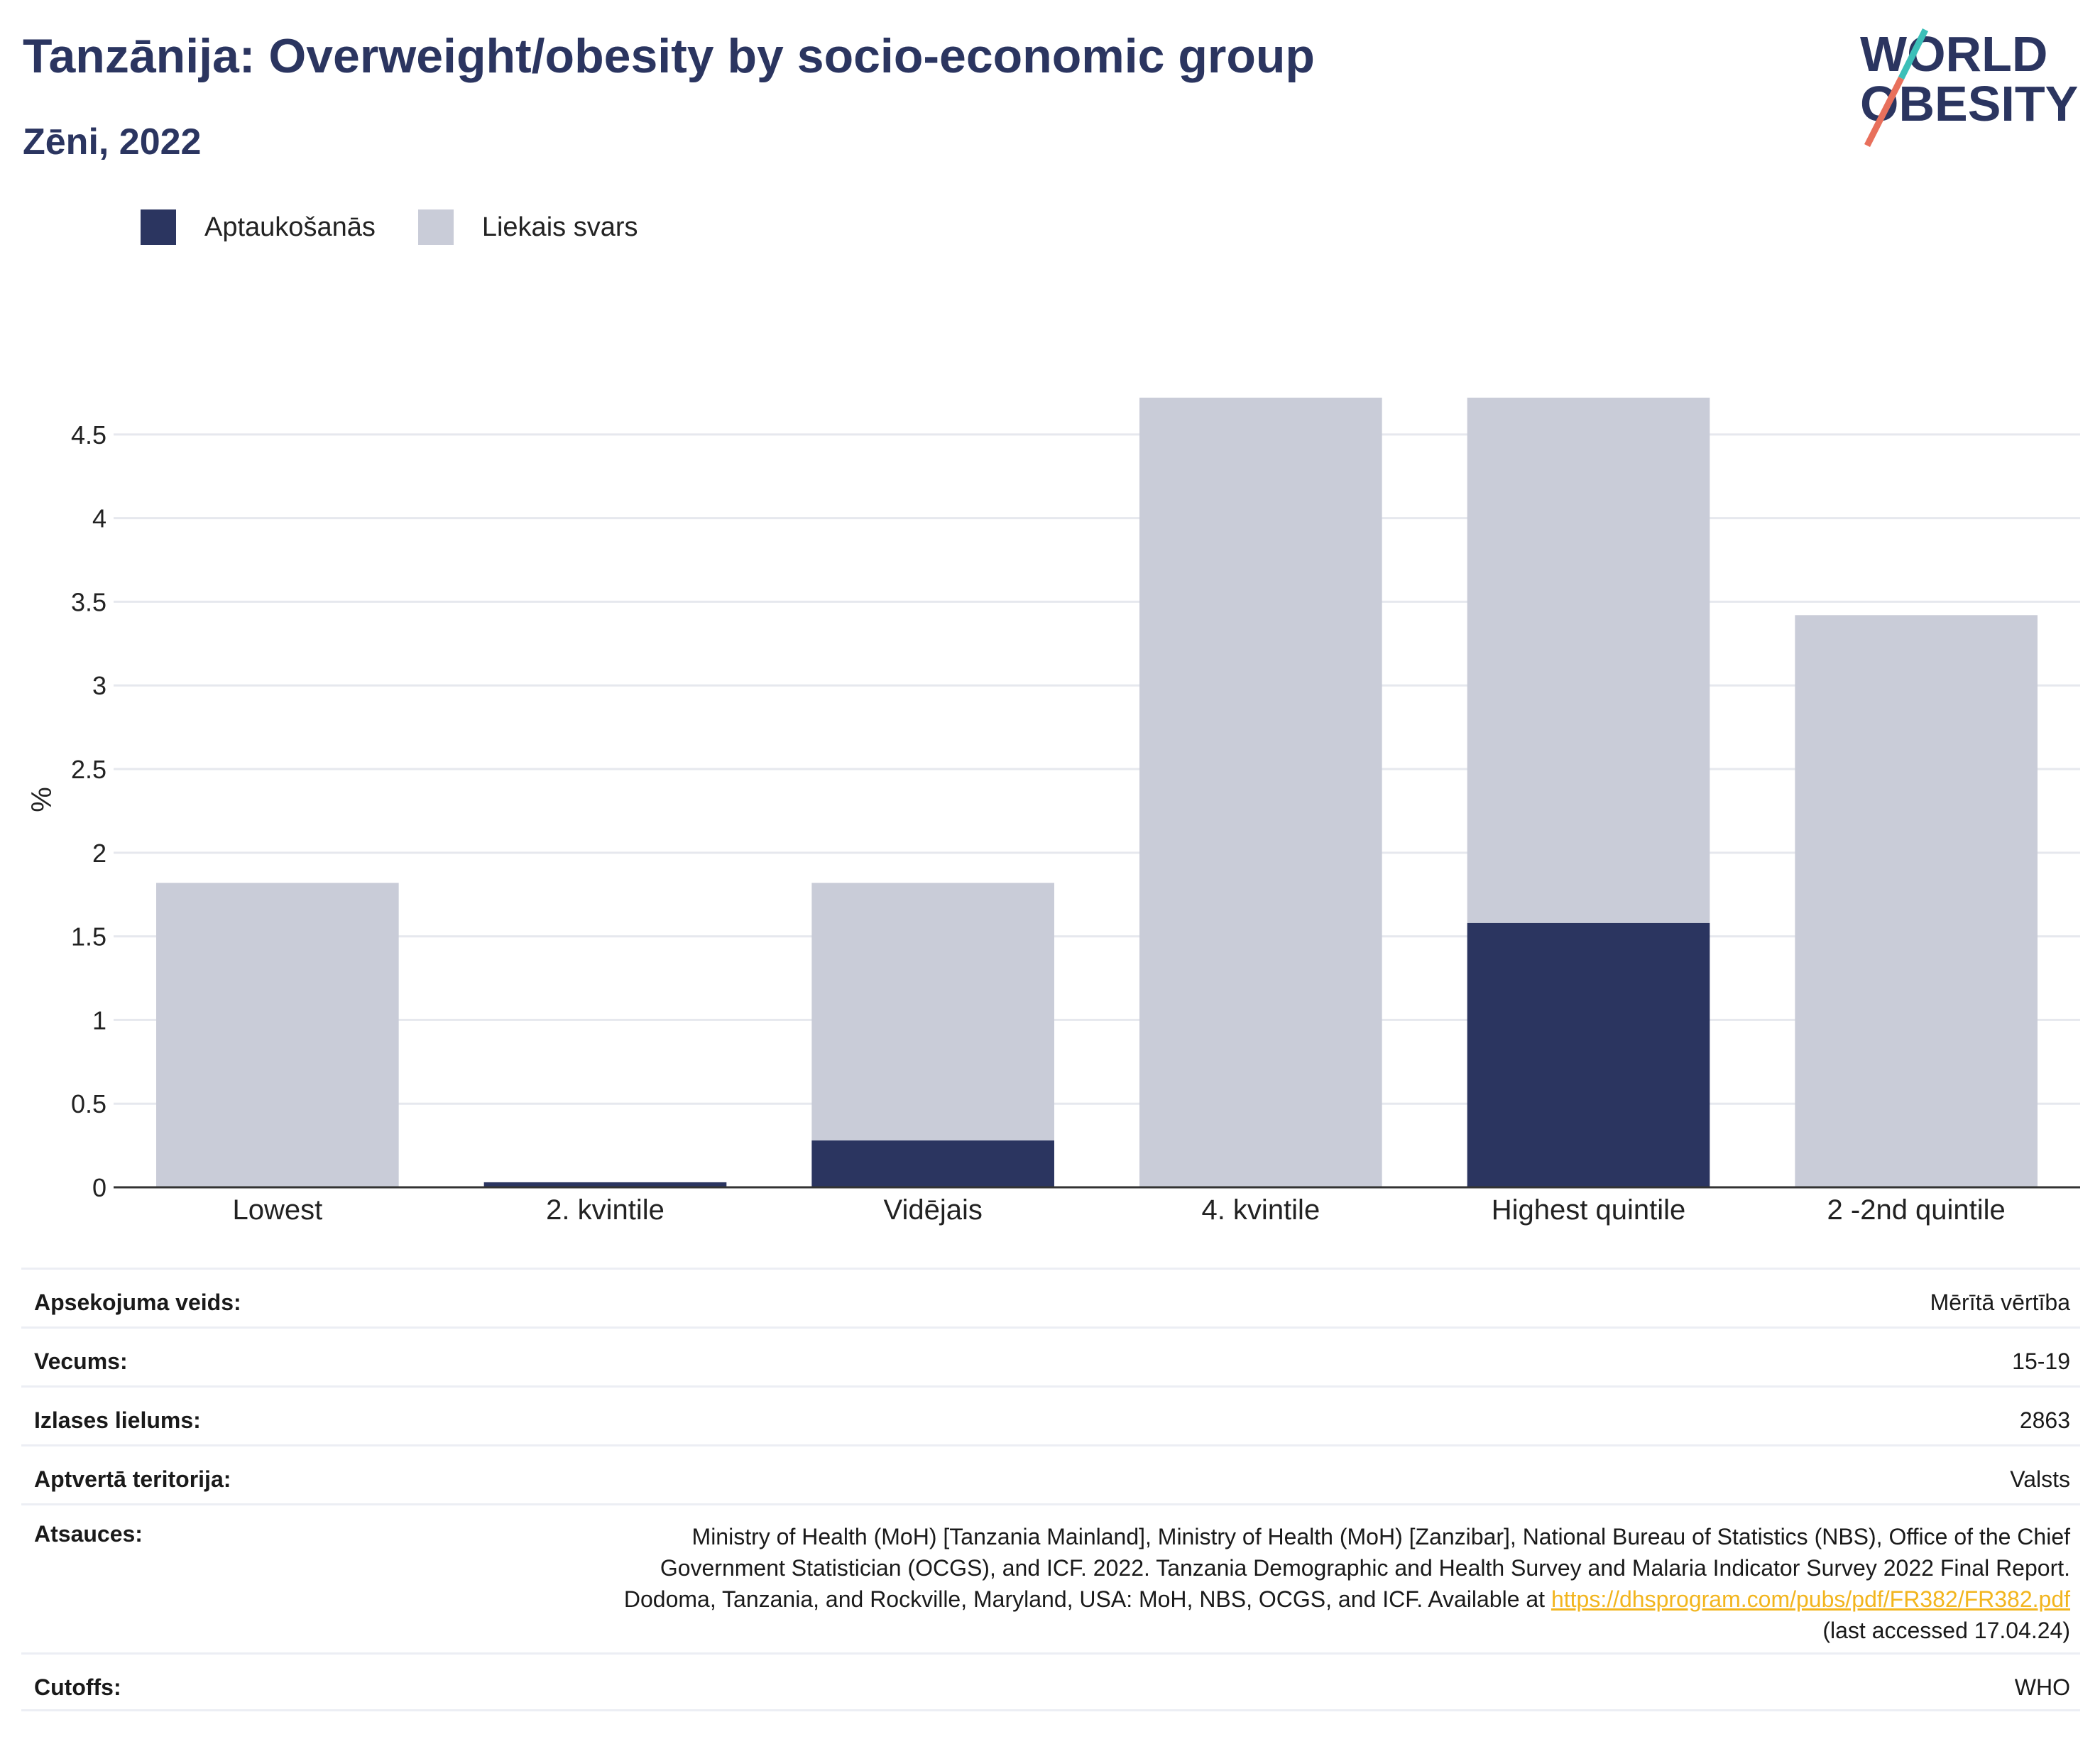  What do you see at coordinates (2044, 1420) in the screenshot?
I see `meta-value: 2863` at bounding box center [2044, 1420].